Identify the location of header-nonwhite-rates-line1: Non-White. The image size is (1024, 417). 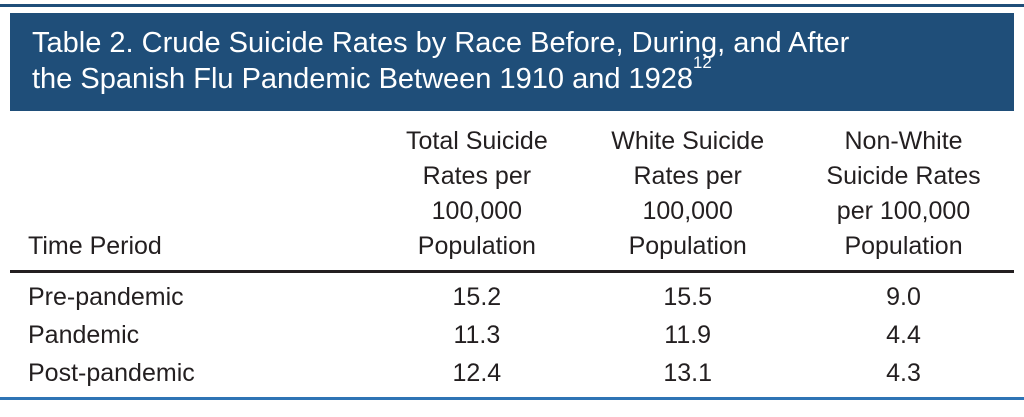
(903, 141).